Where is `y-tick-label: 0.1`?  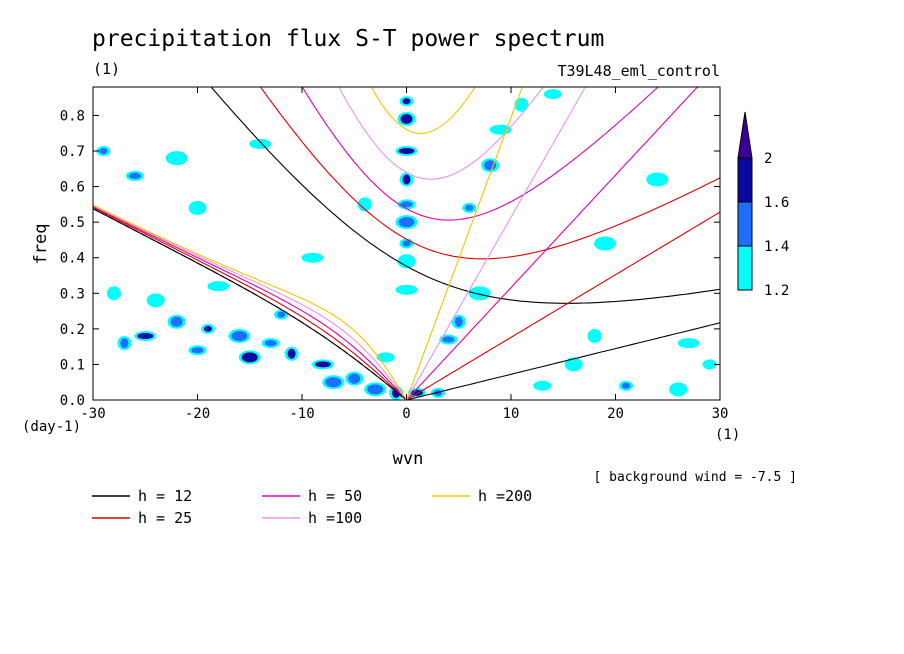
y-tick-label: 0.1 is located at coordinates (72, 365).